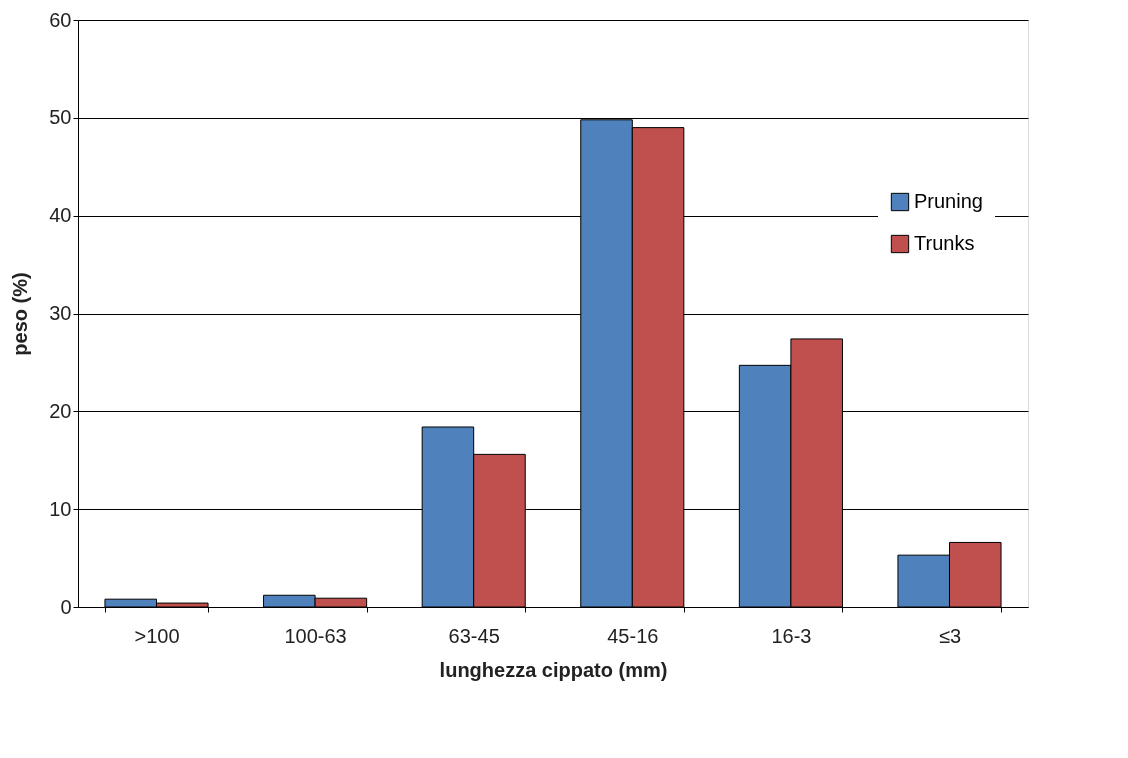 This screenshot has width=1128, height=758. Describe the element at coordinates (791, 635) in the screenshot. I see `x-tick-label: 16-3` at that location.